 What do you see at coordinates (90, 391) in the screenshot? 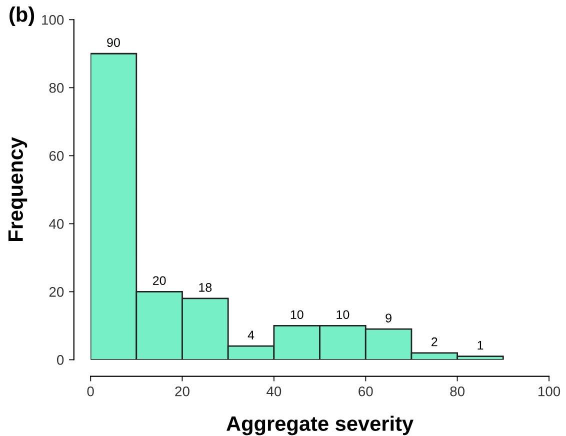
I see `x-tick-label: 0` at bounding box center [90, 391].